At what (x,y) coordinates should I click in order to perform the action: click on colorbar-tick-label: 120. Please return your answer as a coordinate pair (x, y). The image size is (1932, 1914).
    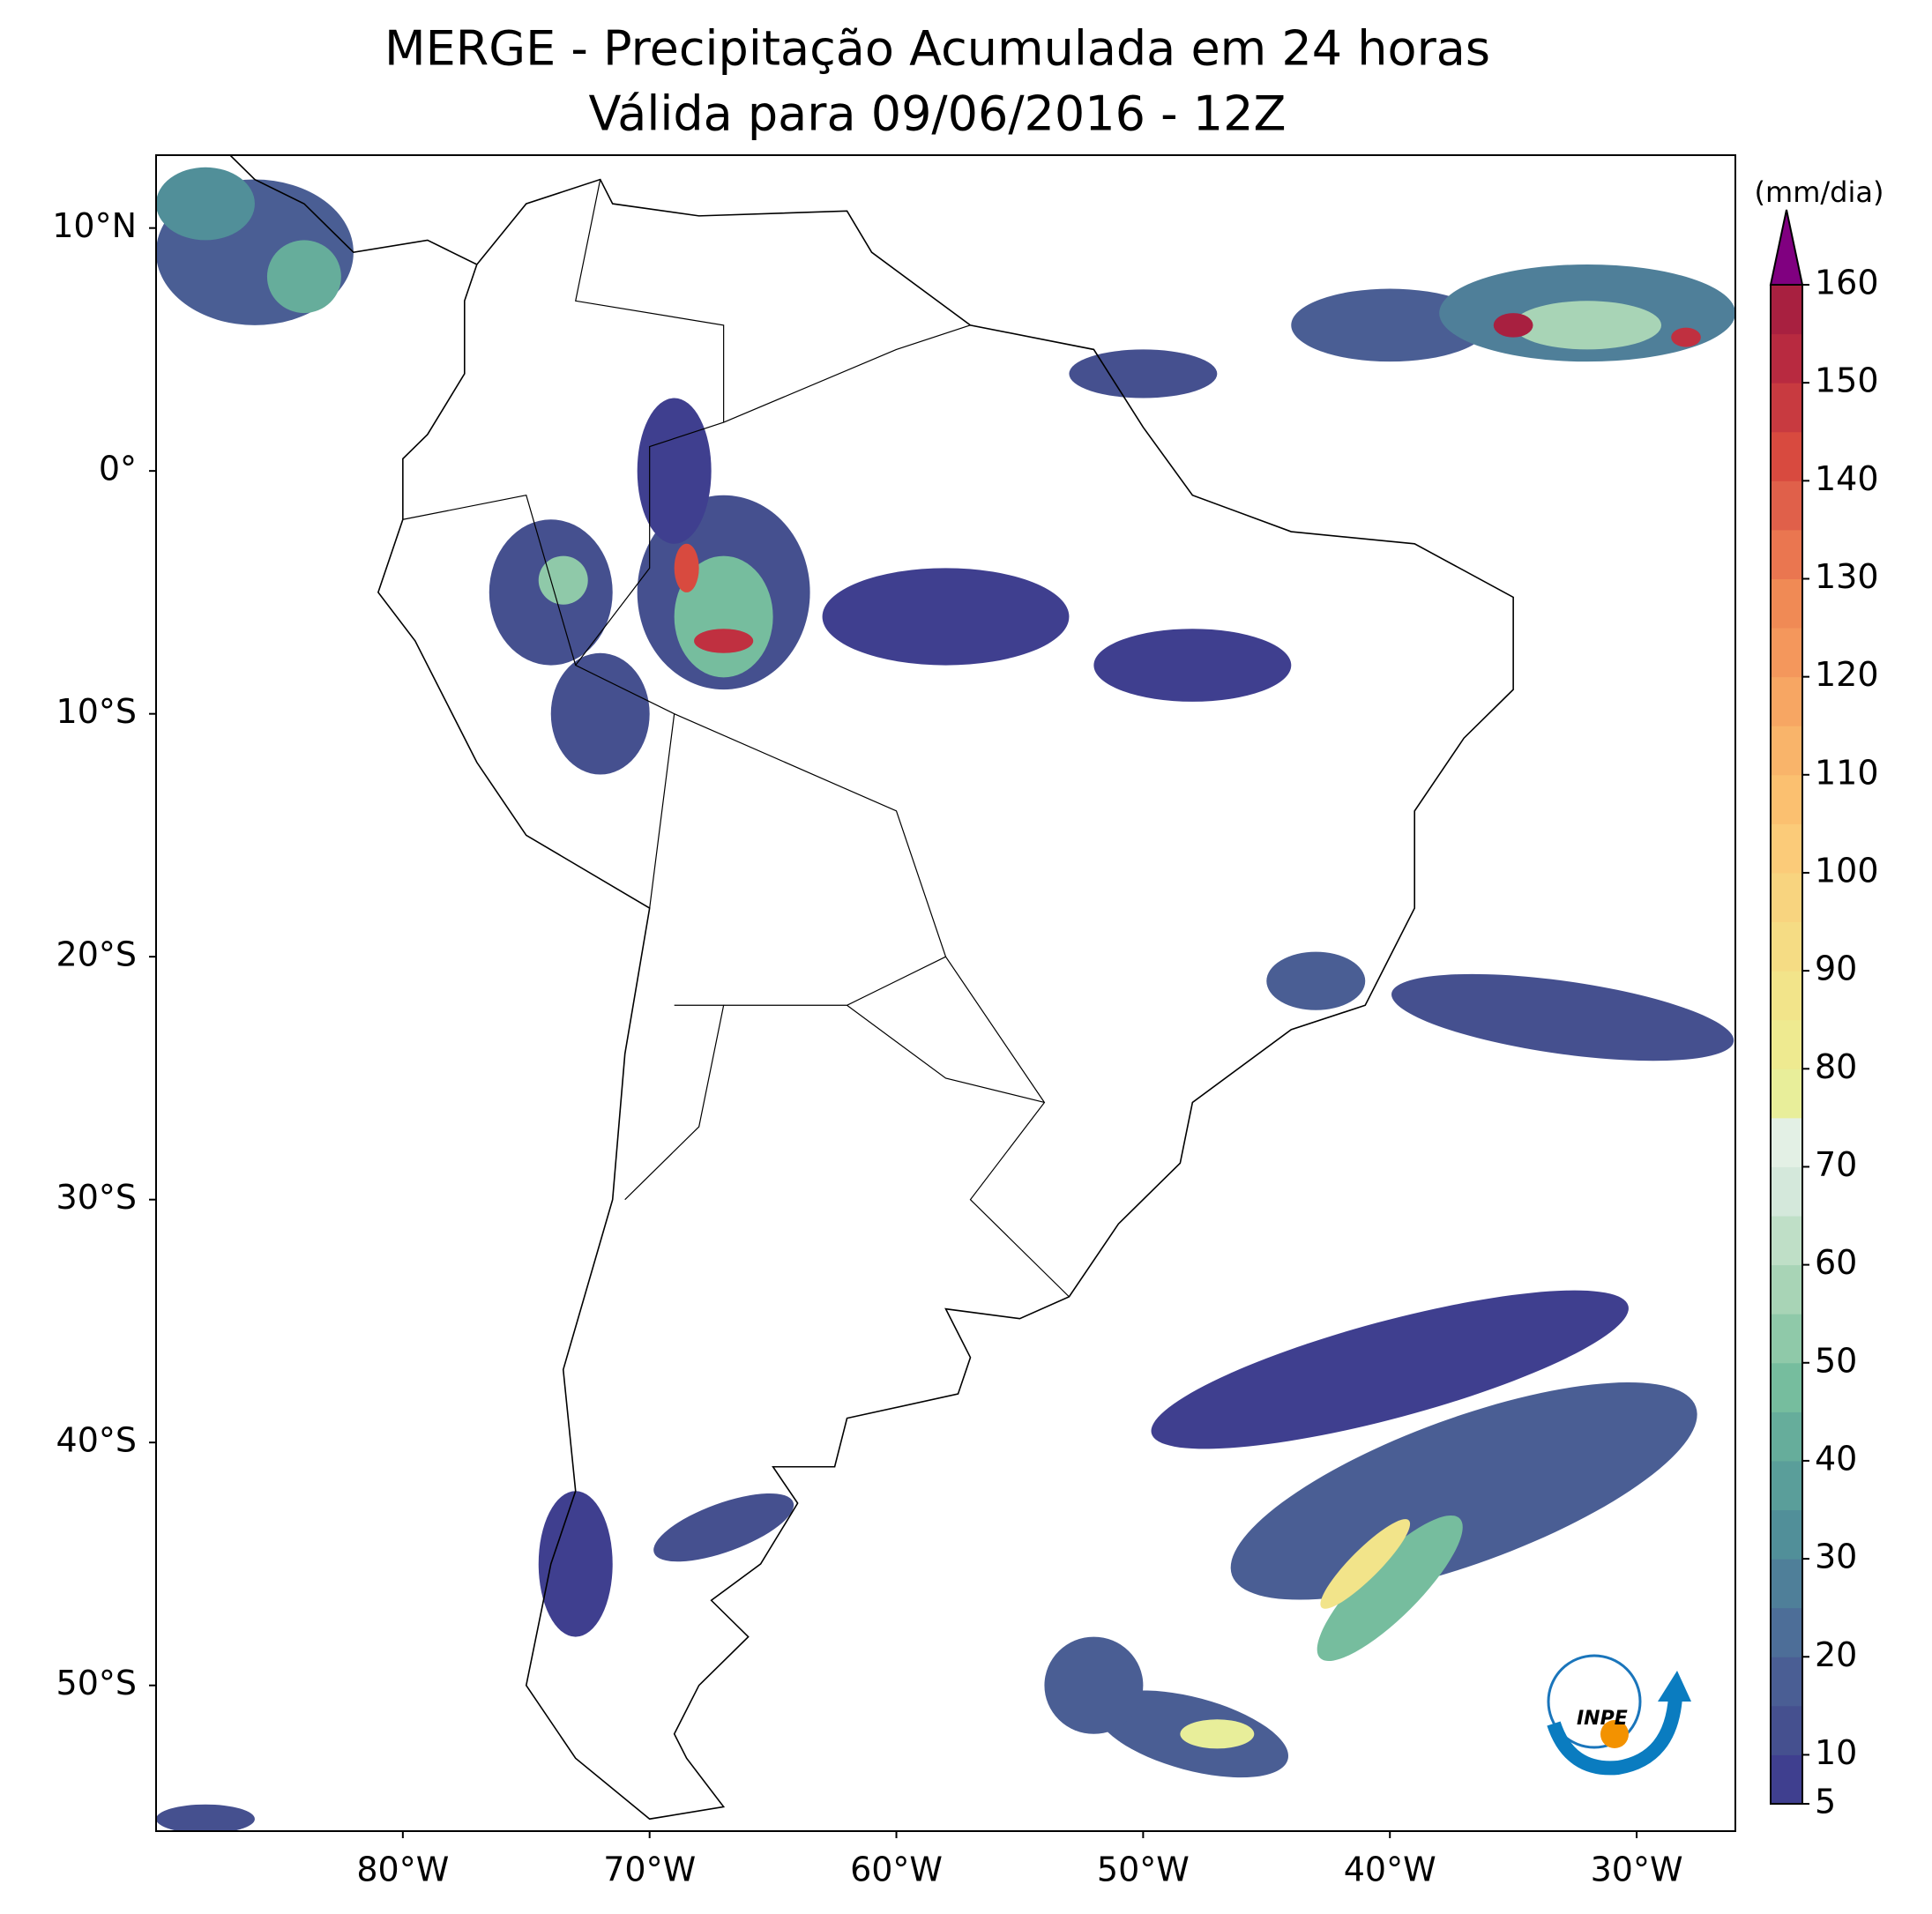
    Looking at the image, I should click on (1847, 674).